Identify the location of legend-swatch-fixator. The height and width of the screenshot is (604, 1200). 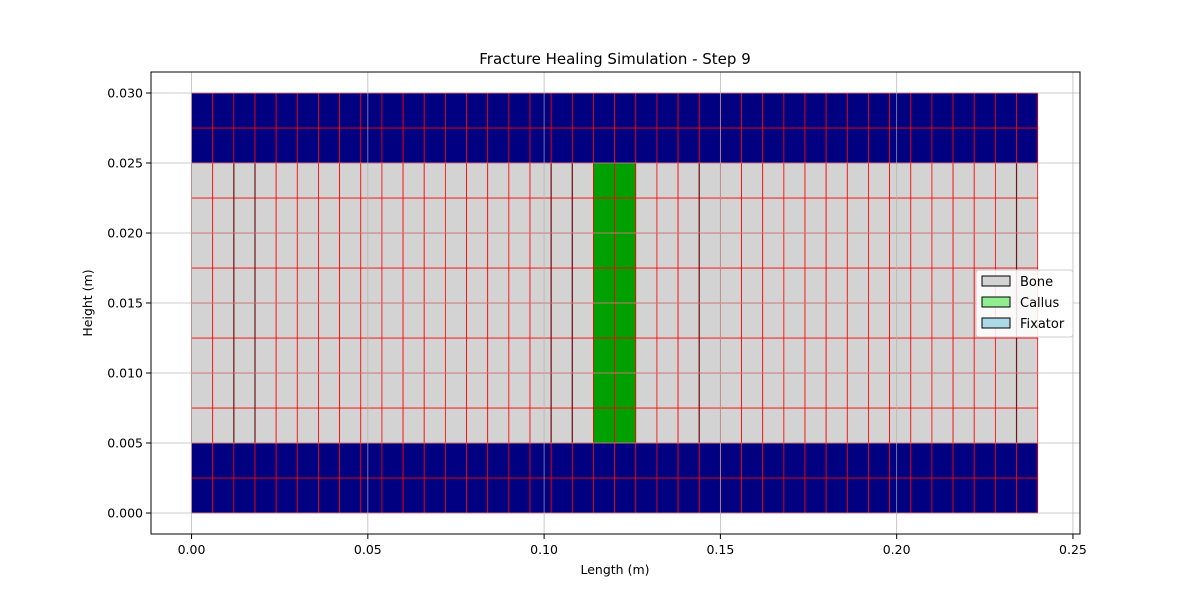
(996, 323).